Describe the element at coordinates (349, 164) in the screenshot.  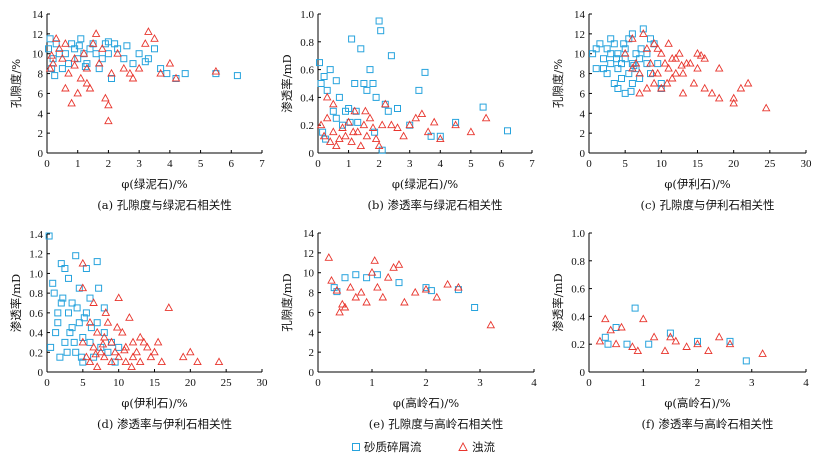
I see `x-tick-label: 1` at that location.